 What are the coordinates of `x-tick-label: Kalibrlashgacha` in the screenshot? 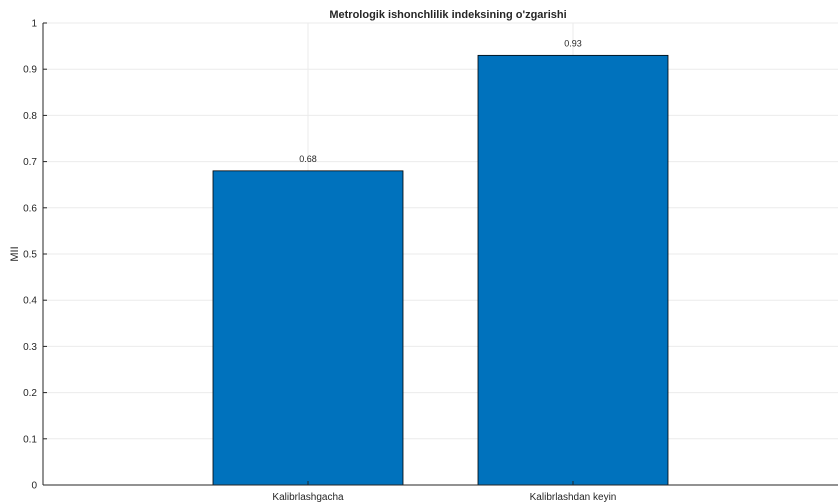 It's located at (308, 497).